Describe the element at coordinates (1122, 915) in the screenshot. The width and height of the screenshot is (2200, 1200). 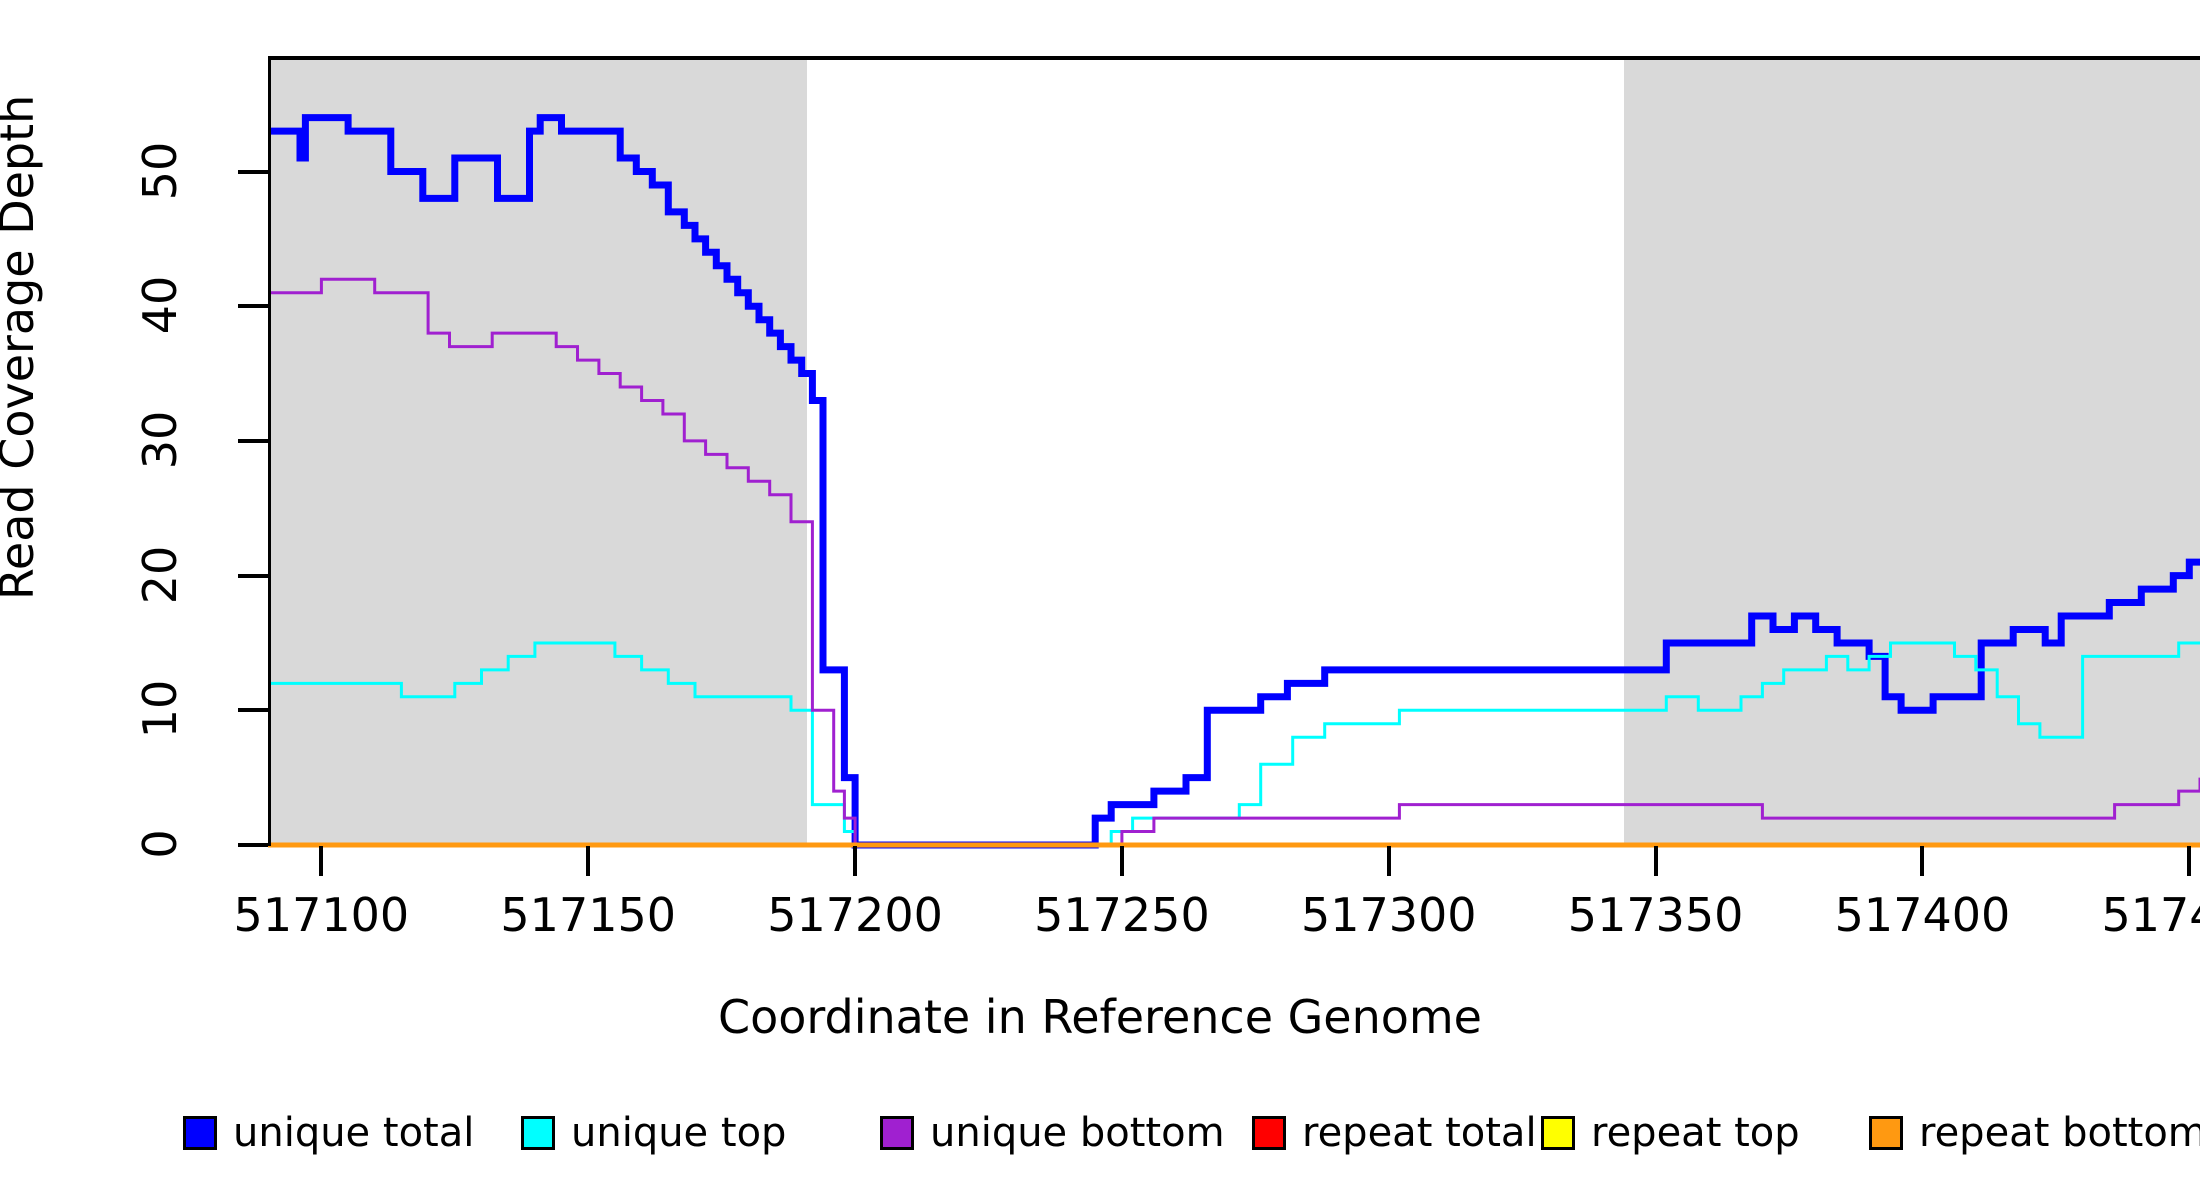
I see `x-tick-label: 517250` at that location.